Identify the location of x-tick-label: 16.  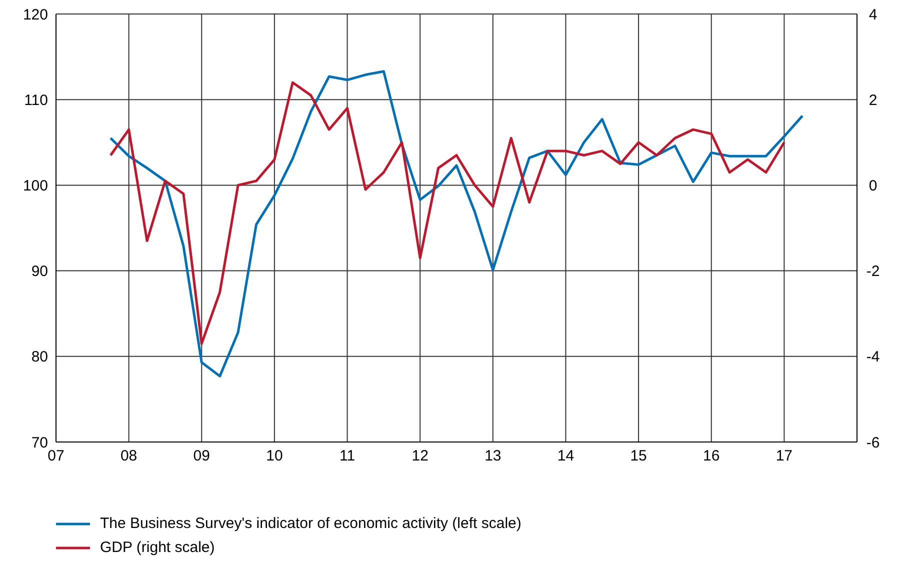
(711, 456).